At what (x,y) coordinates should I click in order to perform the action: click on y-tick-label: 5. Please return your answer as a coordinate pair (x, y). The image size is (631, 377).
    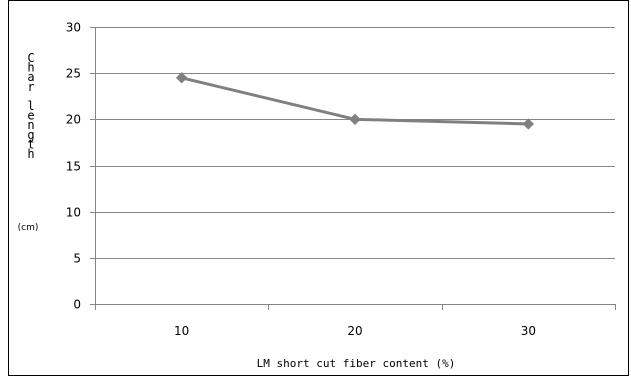
    Looking at the image, I should click on (77, 259).